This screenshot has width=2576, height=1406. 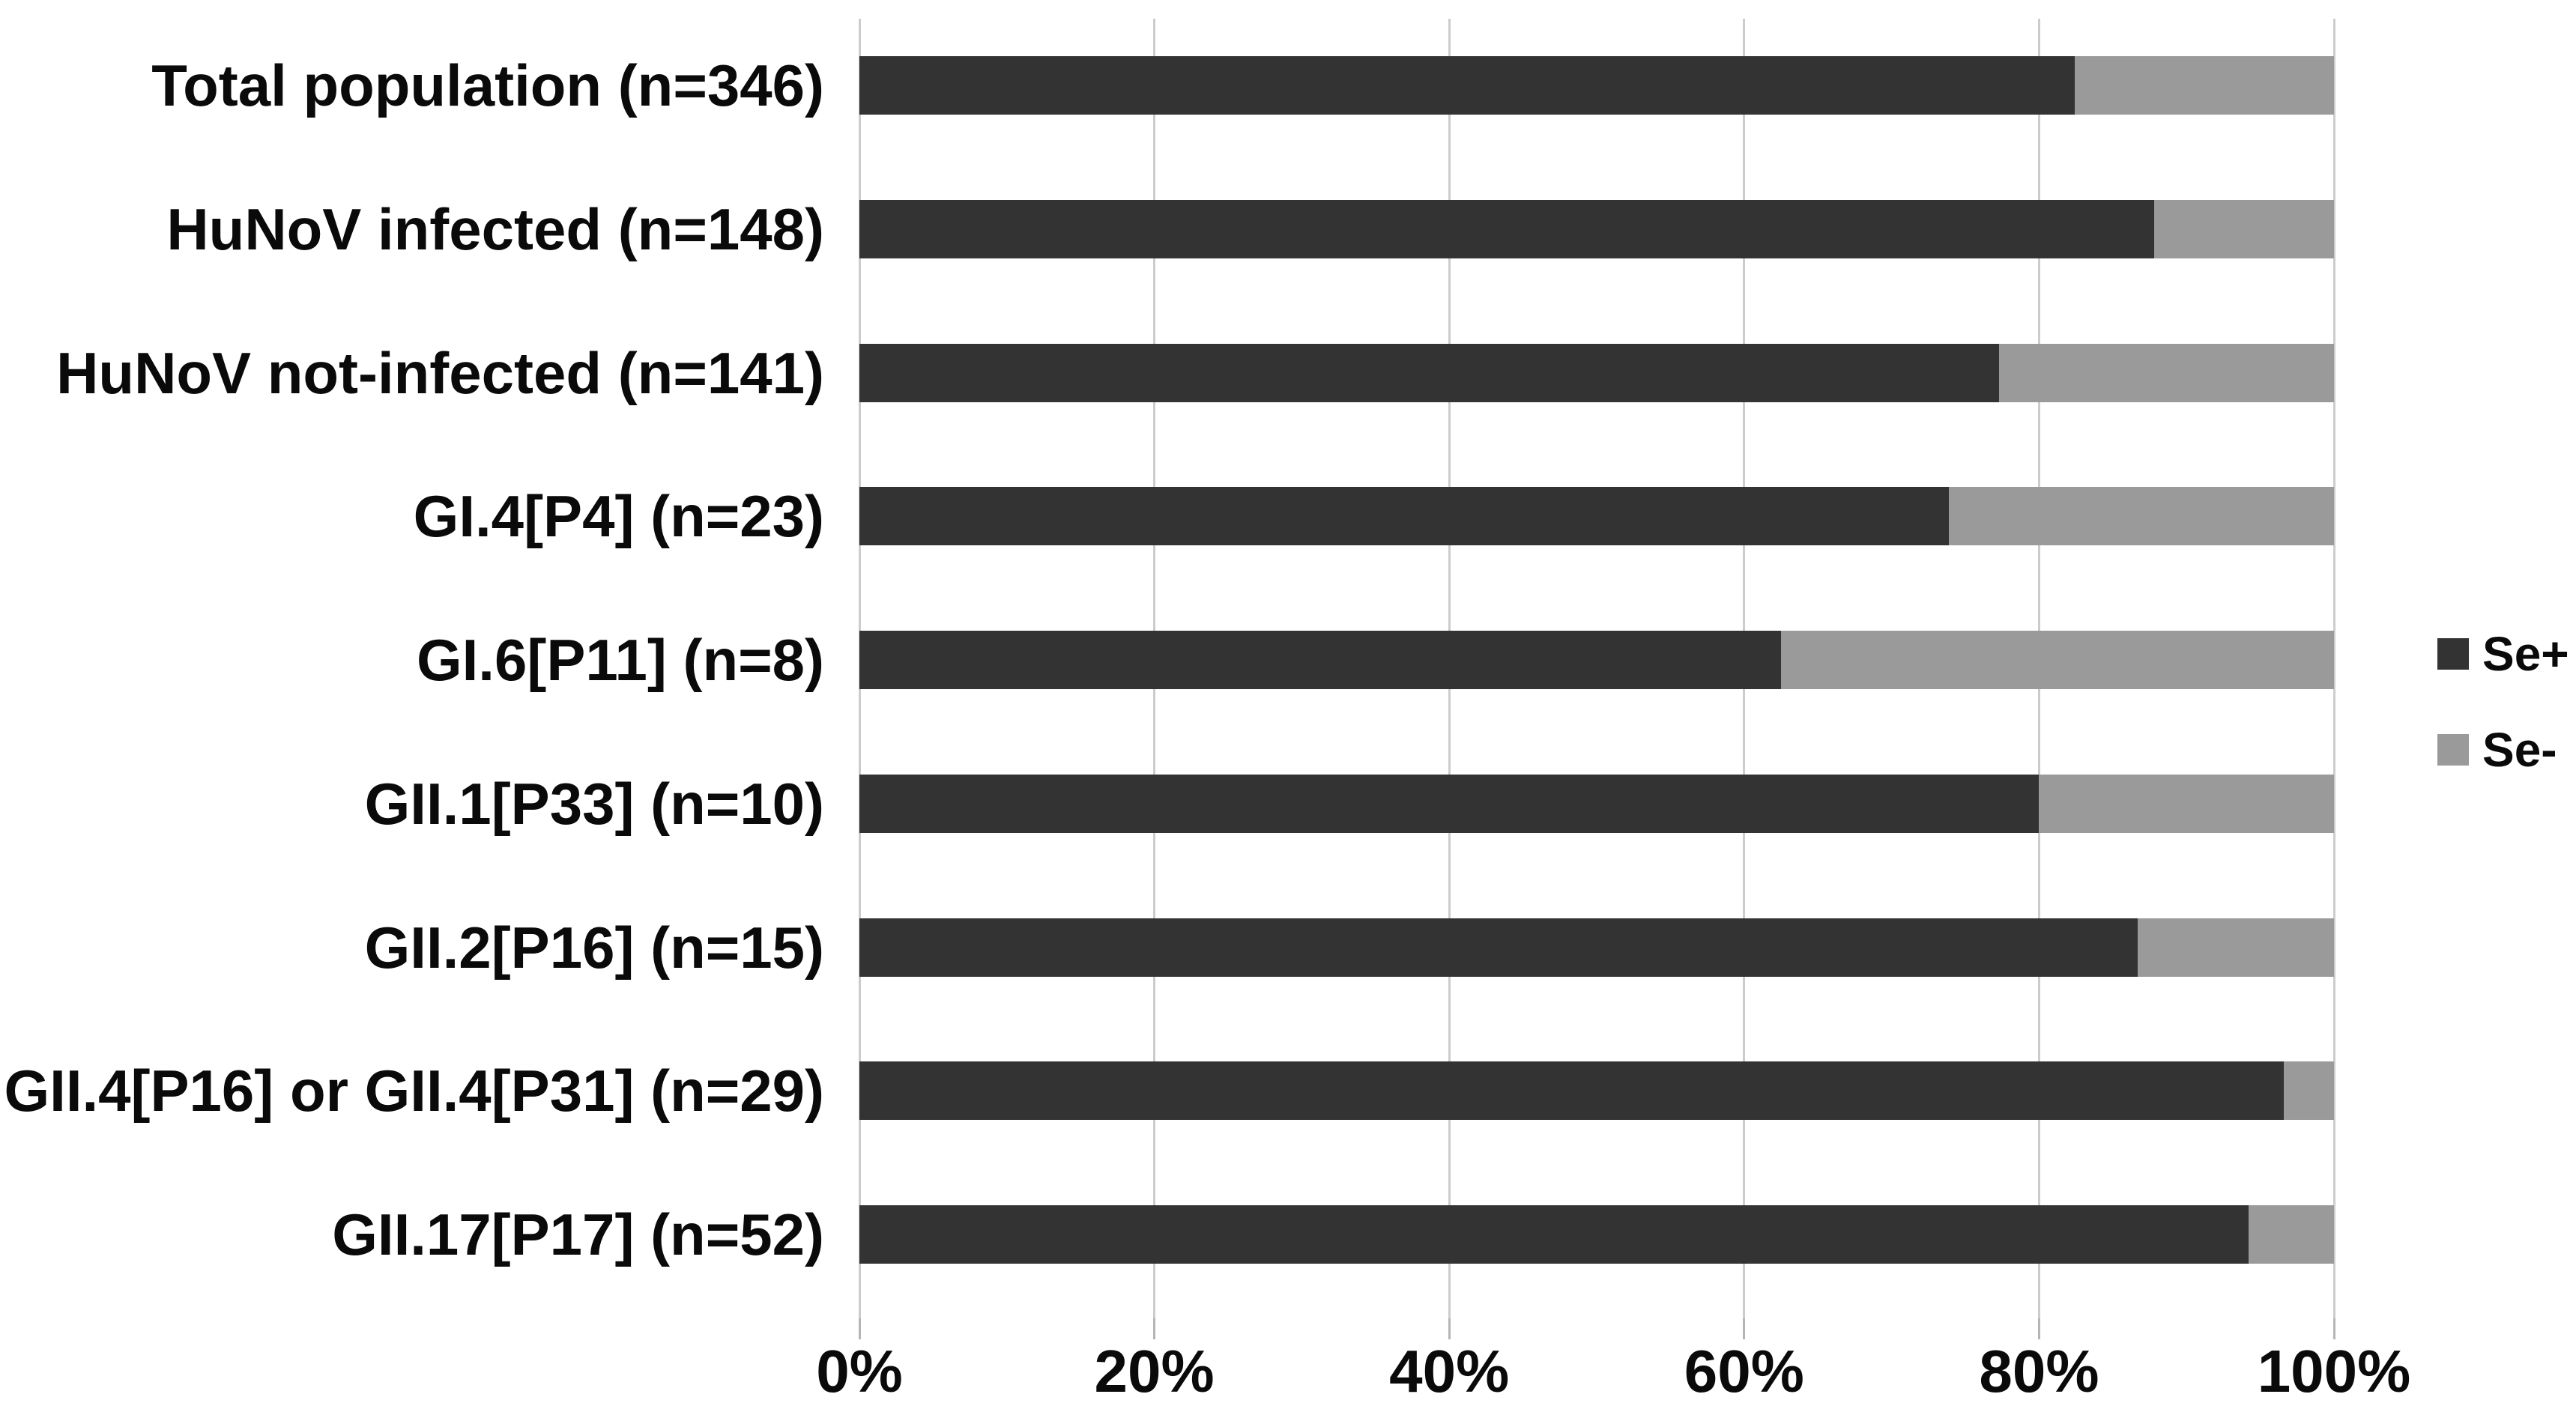 What do you see at coordinates (1154, 1371) in the screenshot?
I see `x-tick-label: 20%` at bounding box center [1154, 1371].